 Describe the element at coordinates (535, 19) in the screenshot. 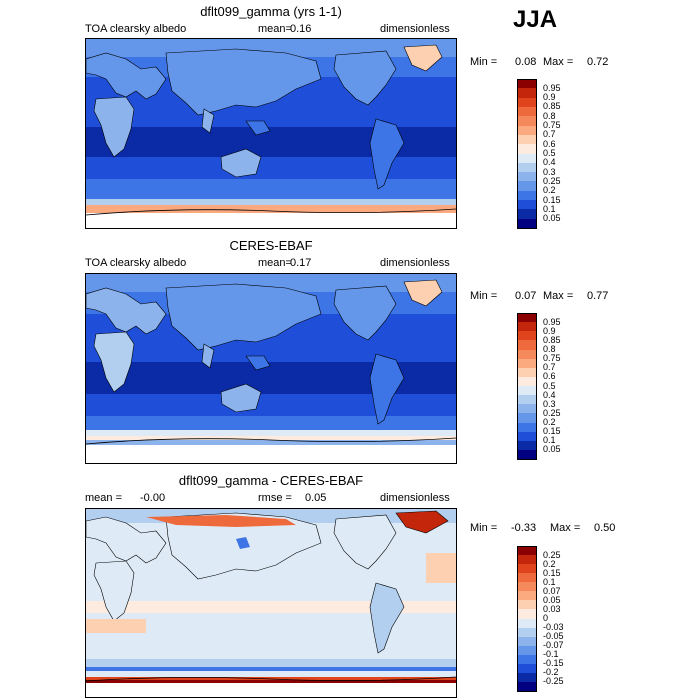

I see `season-label: JJA` at that location.